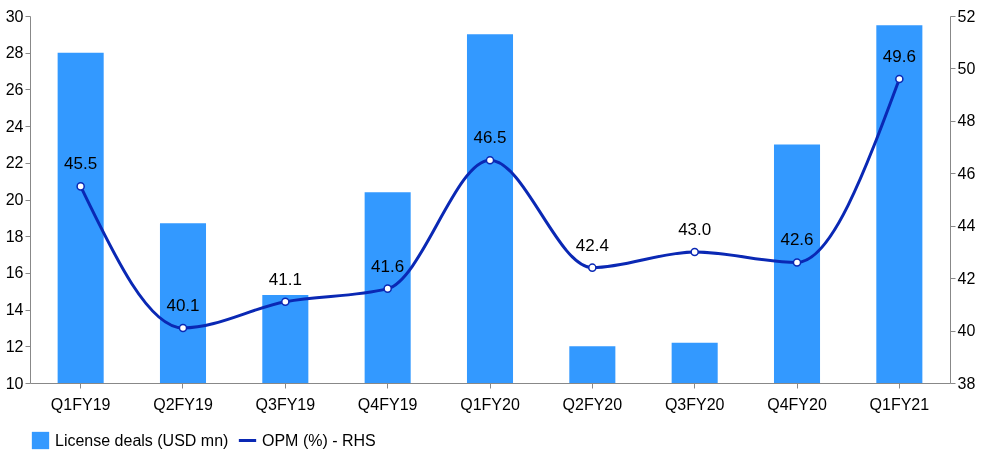 This screenshot has height=459, width=1003. Describe the element at coordinates (966, 68) in the screenshot. I see `y2-tick-label: 50` at that location.